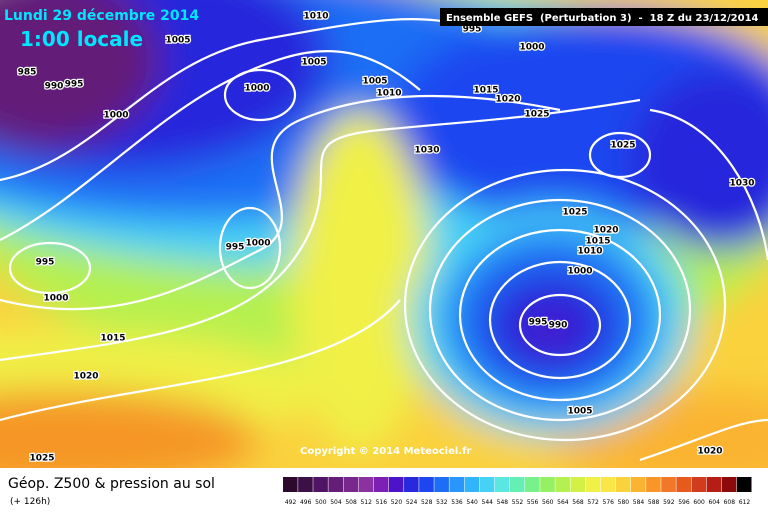  I want to click on legend-level: 548, so click(503, 502).